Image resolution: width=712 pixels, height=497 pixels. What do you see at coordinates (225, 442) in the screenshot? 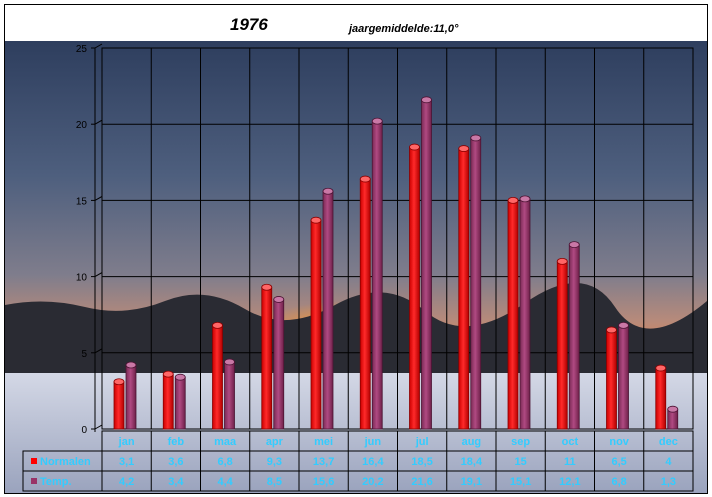
I see `x-tick-label: maa` at bounding box center [225, 442].